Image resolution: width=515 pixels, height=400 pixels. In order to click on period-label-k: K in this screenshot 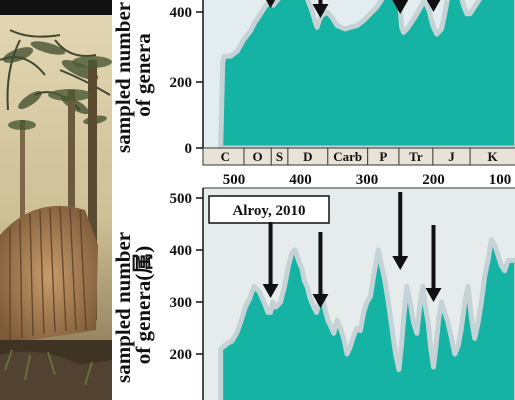, I will do `click(492, 156)`.